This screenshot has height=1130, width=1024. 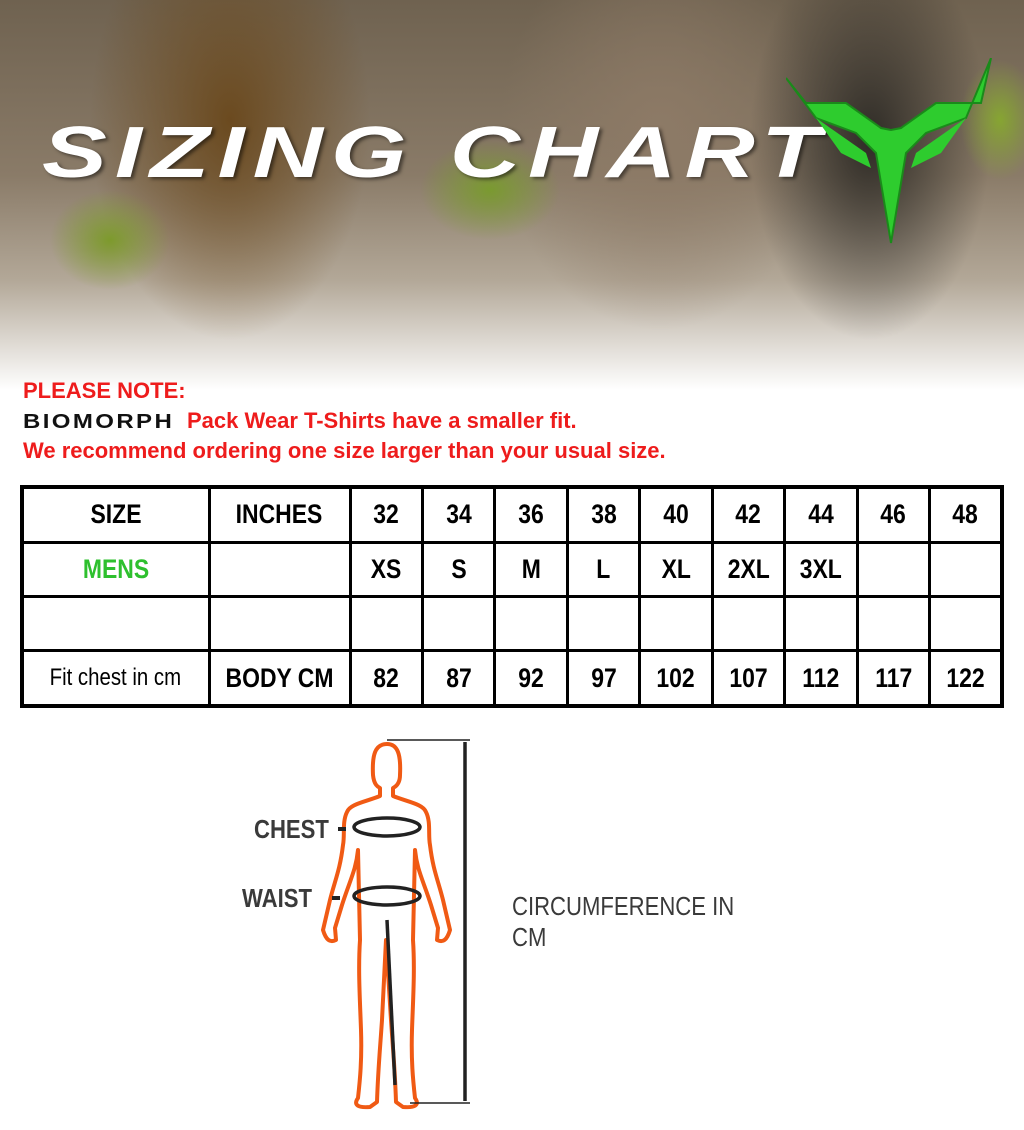 I want to click on brand-name: BIOMORPH, so click(x=99, y=422).